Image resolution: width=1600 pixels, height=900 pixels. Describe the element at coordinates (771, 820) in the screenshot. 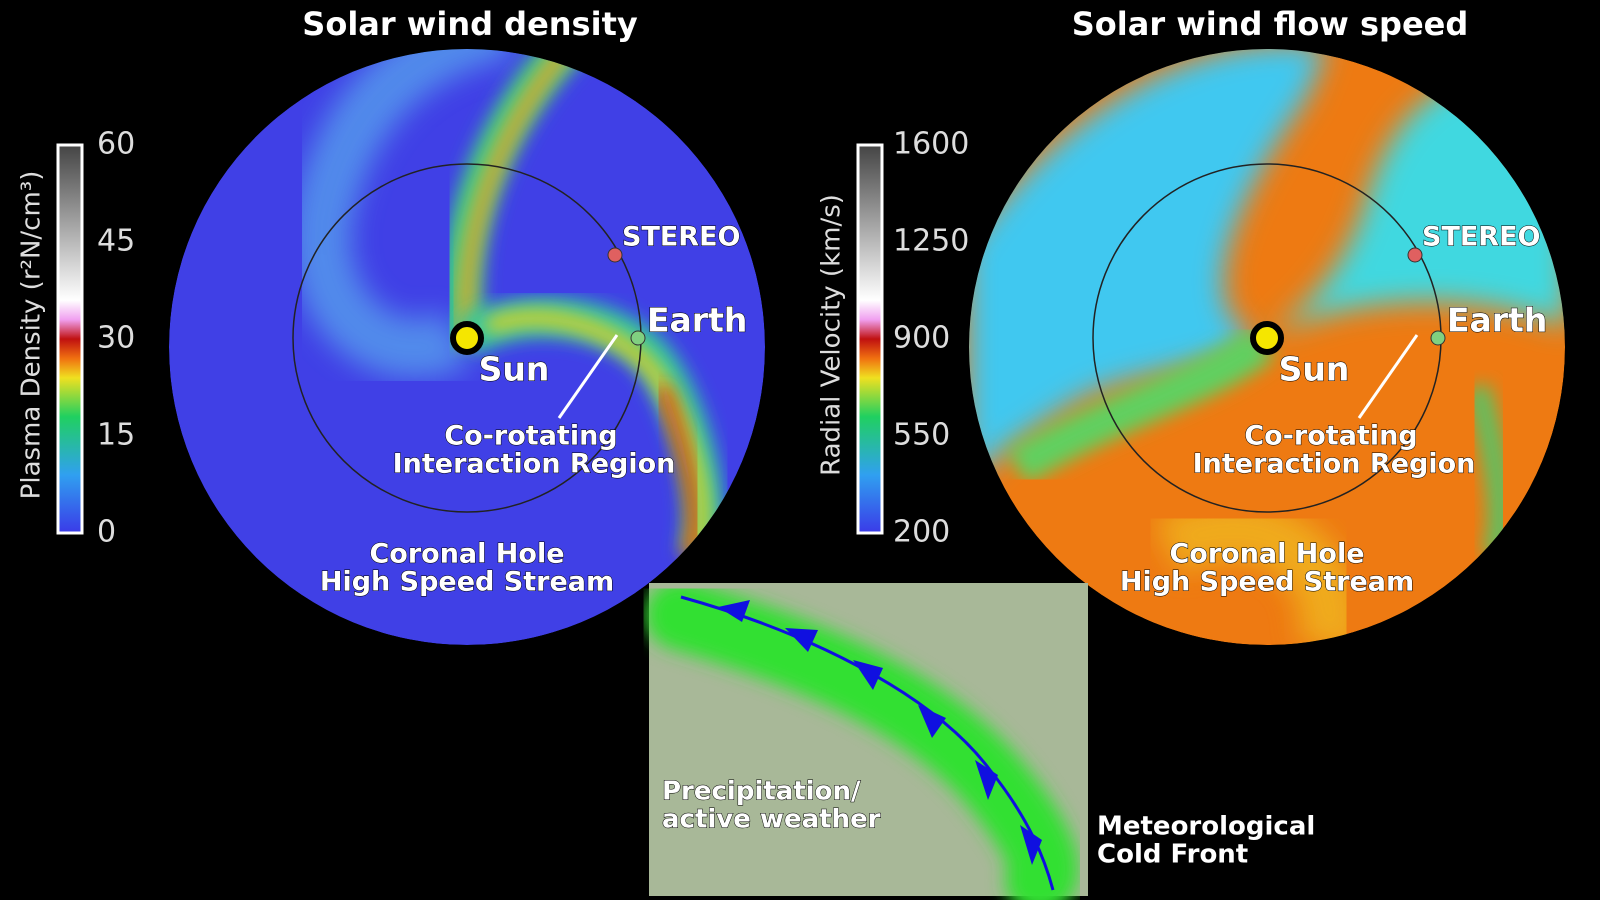

I see `precipitation-label: active weather` at that location.